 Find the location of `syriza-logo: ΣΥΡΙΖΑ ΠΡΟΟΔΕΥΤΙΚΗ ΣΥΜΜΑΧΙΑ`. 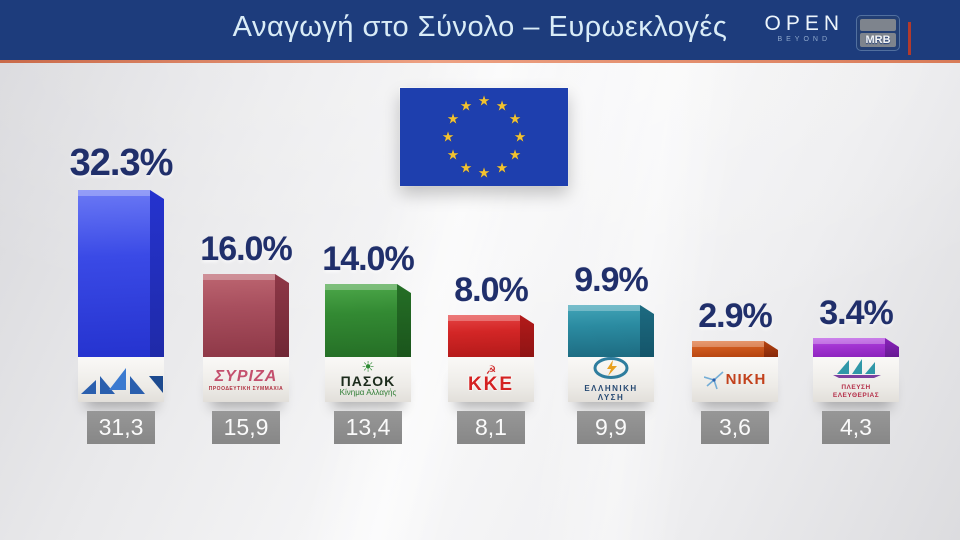

syriza-logo: ΣΥΡΙΖΑ ΠΡΟΟΔΕΥΤΙΚΗ ΣΥΜΜΑΧΙΑ is located at coordinates (246, 380).